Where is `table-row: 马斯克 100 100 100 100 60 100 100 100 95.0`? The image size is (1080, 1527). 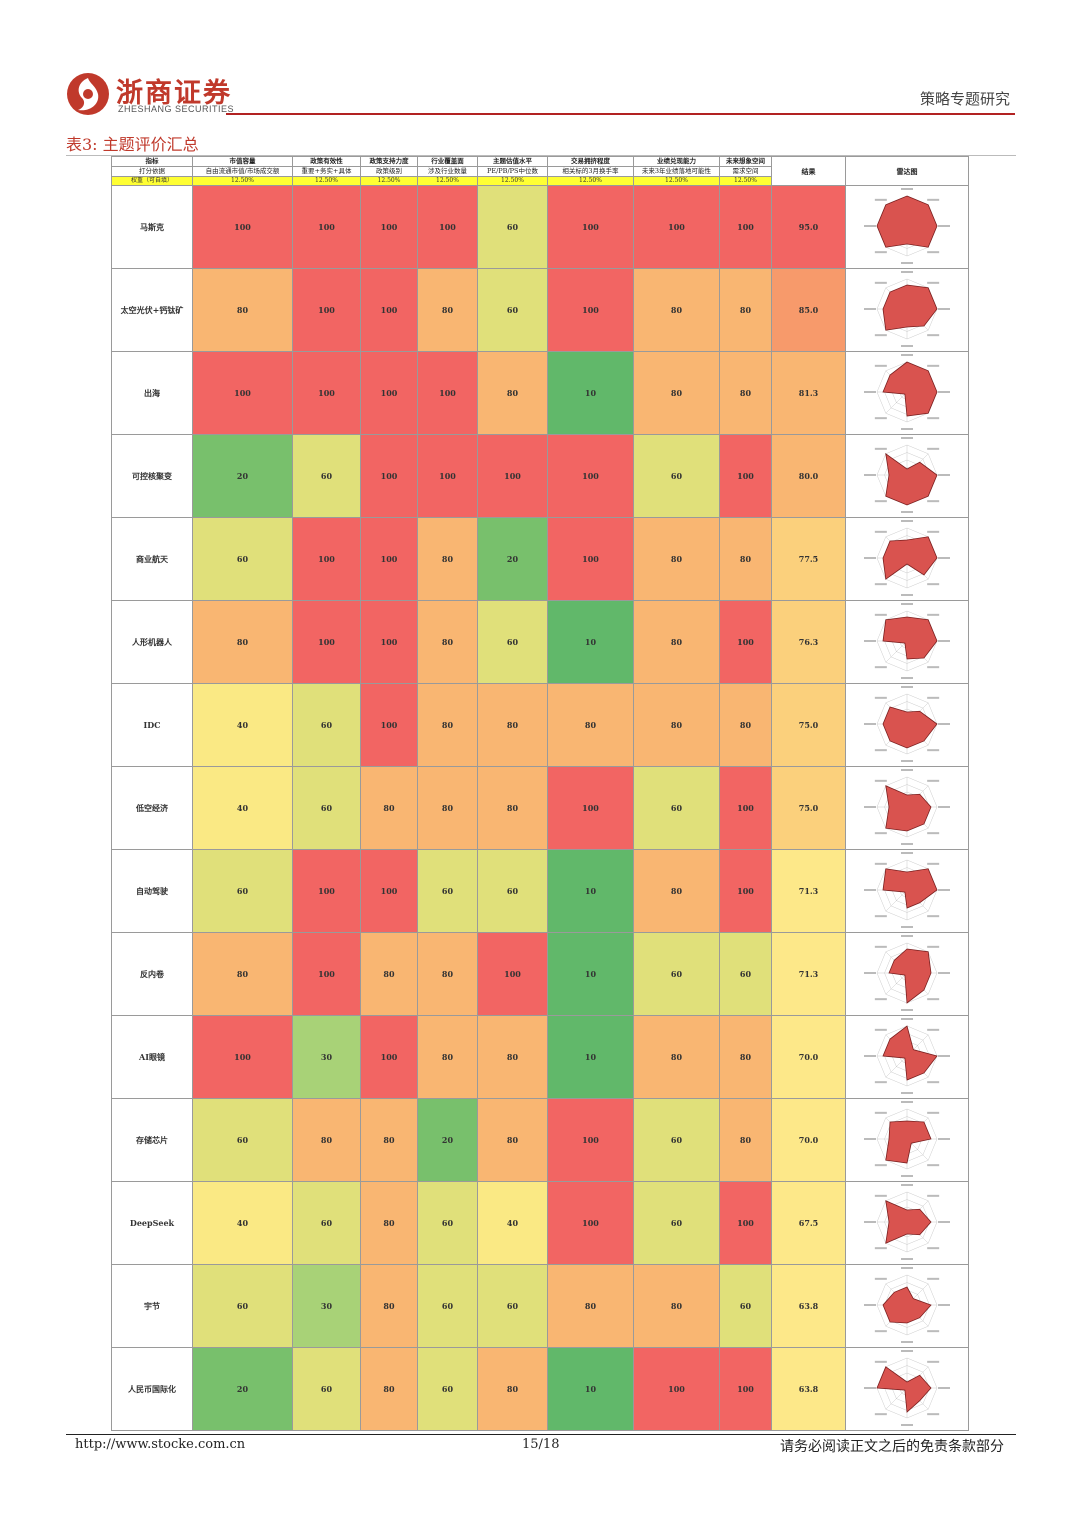
table-row: 马斯克 100 100 100 100 60 100 100 100 95.0 is located at coordinates (540, 227).